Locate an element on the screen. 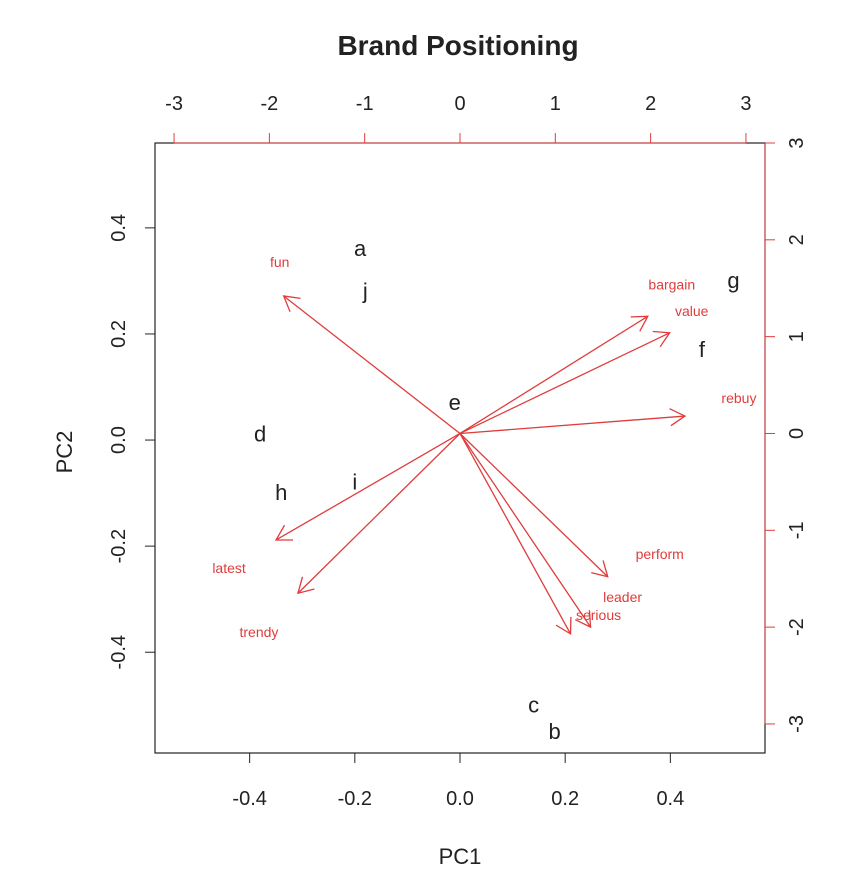 This screenshot has height=891, width=867. observation-d: d is located at coordinates (260, 434).